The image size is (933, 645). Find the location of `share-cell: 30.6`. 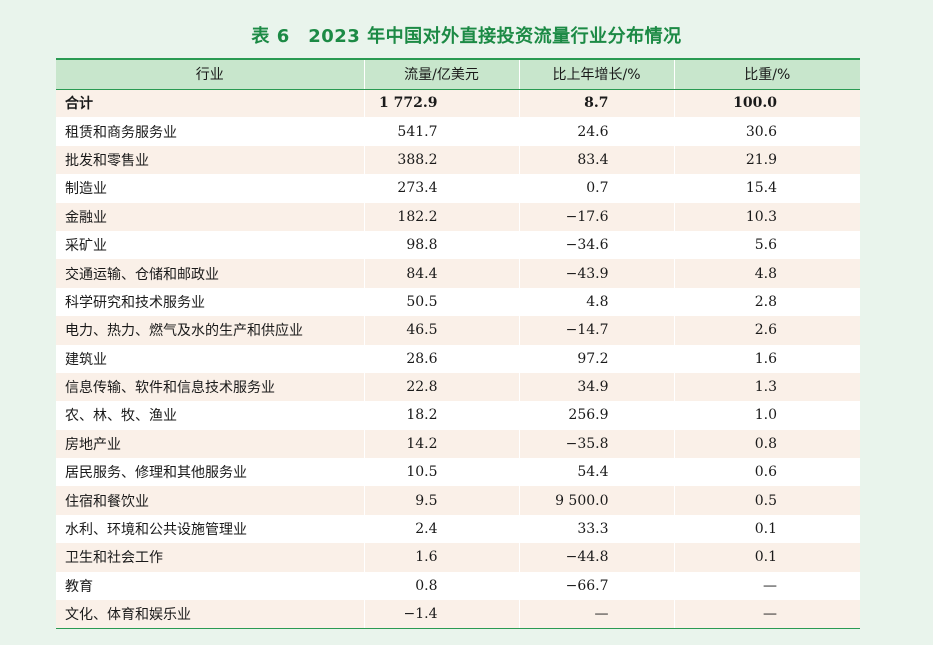

share-cell: 30.6 is located at coordinates (761, 131).